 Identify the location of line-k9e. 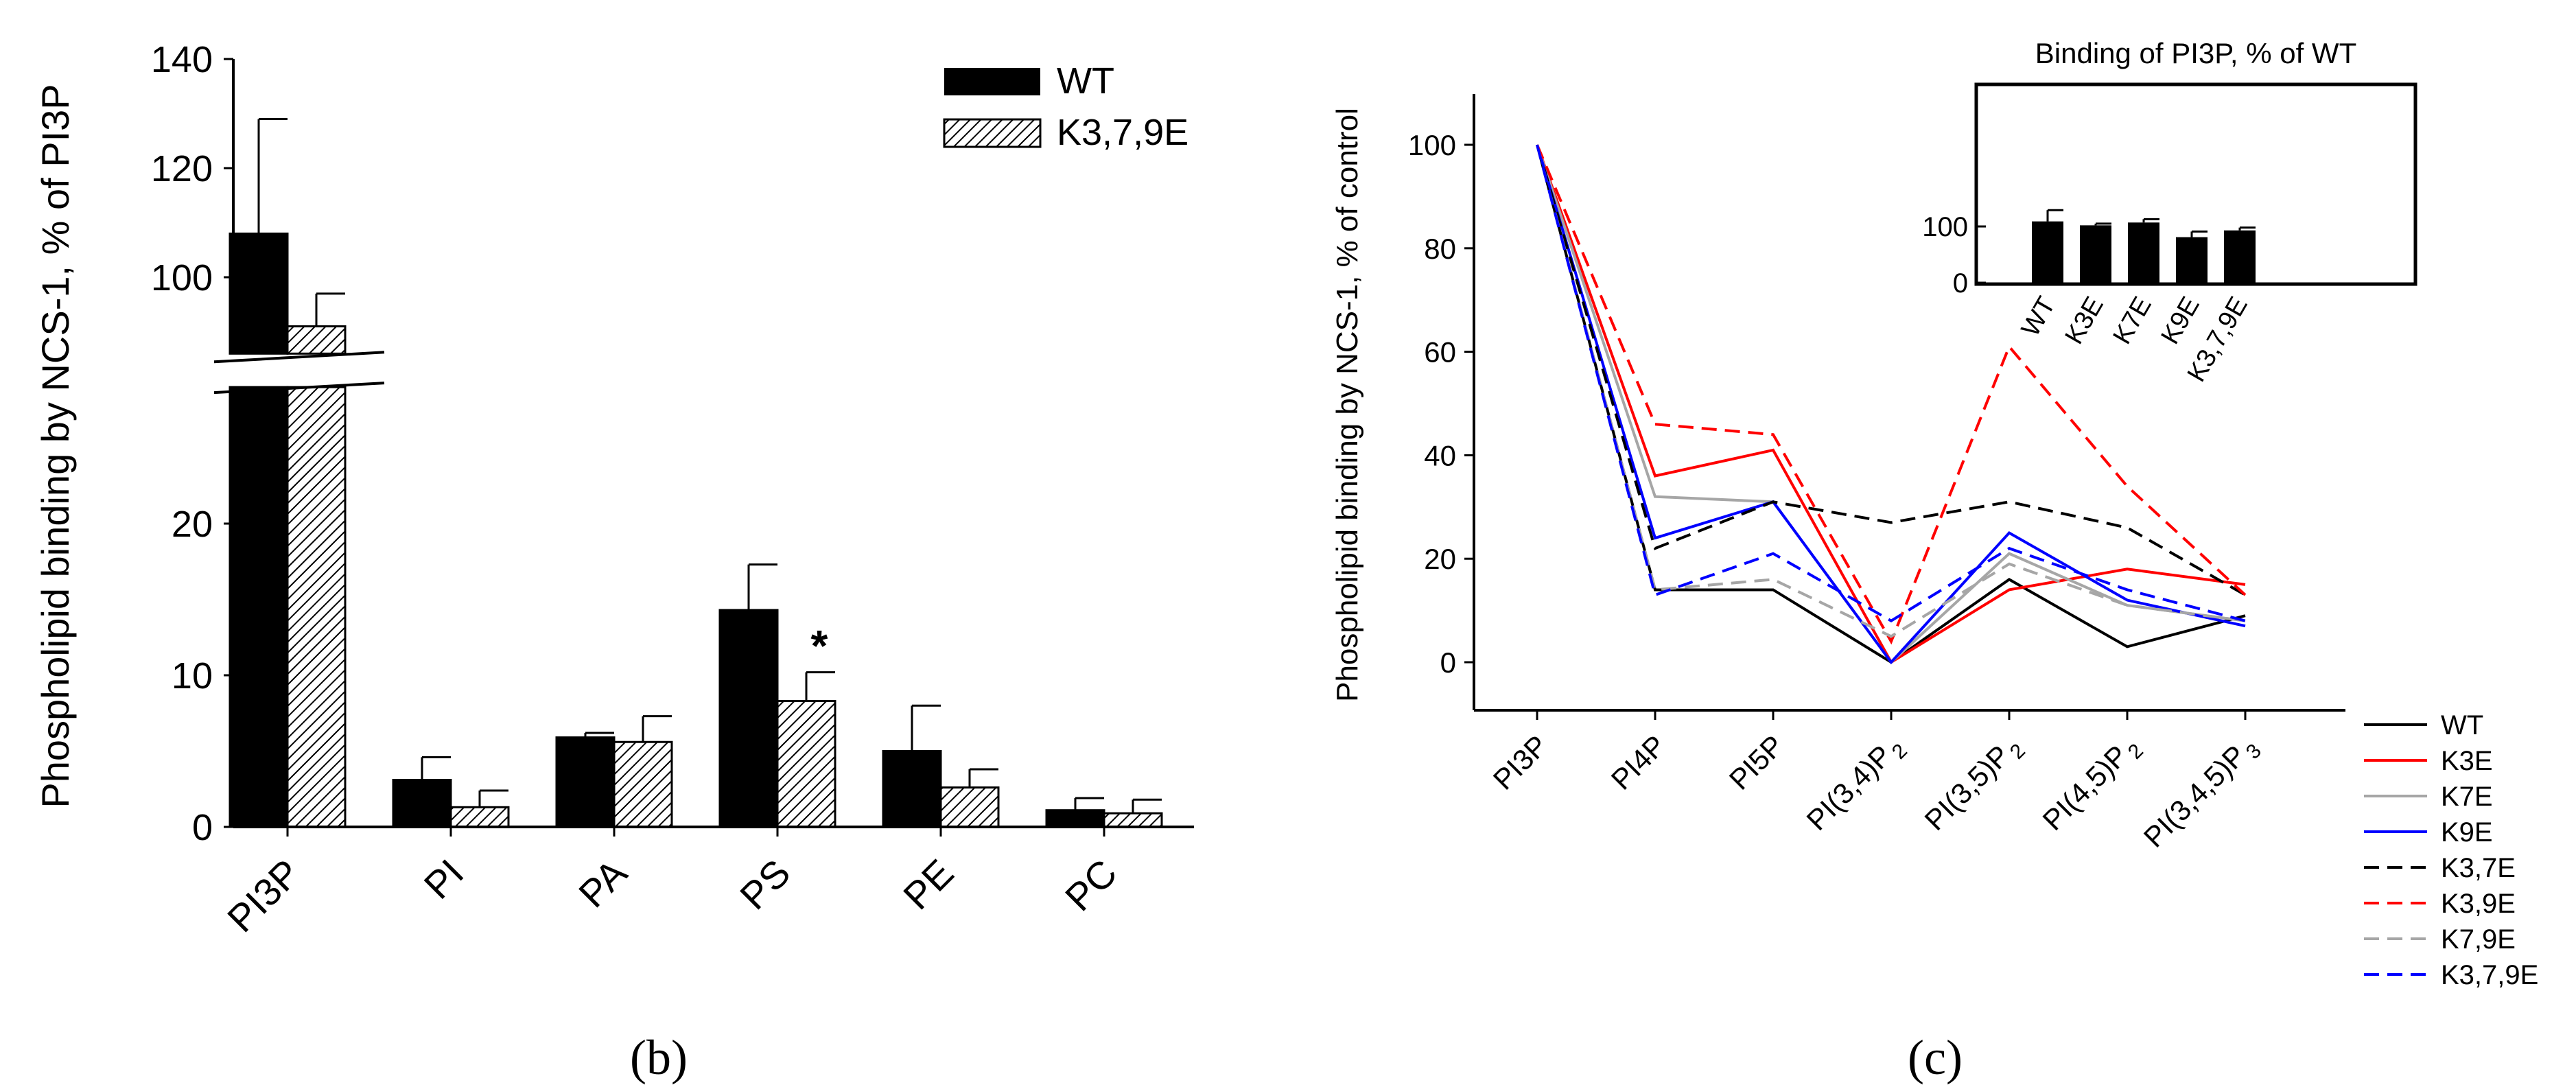
(1891, 404).